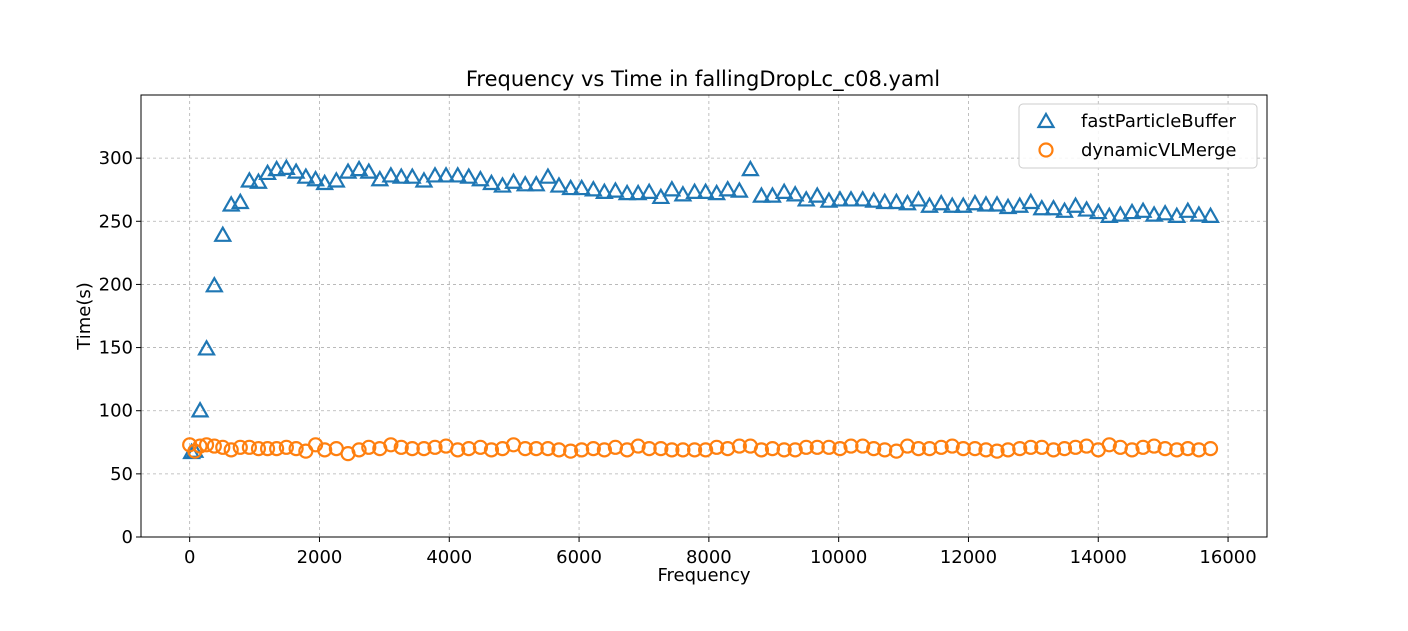 The image size is (1408, 631). What do you see at coordinates (1227, 557) in the screenshot?
I see `x-tick-label: 16000` at bounding box center [1227, 557].